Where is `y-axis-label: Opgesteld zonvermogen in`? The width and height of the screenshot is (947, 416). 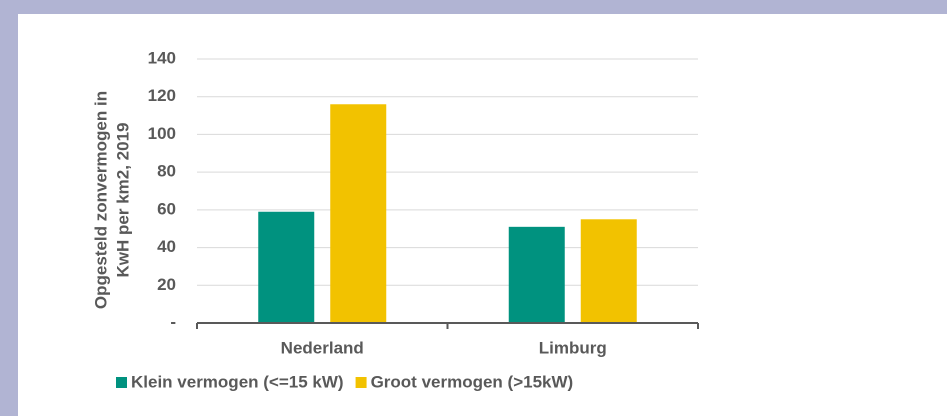
y-axis-label: Opgesteld zonvermogen in is located at coordinates (100, 200).